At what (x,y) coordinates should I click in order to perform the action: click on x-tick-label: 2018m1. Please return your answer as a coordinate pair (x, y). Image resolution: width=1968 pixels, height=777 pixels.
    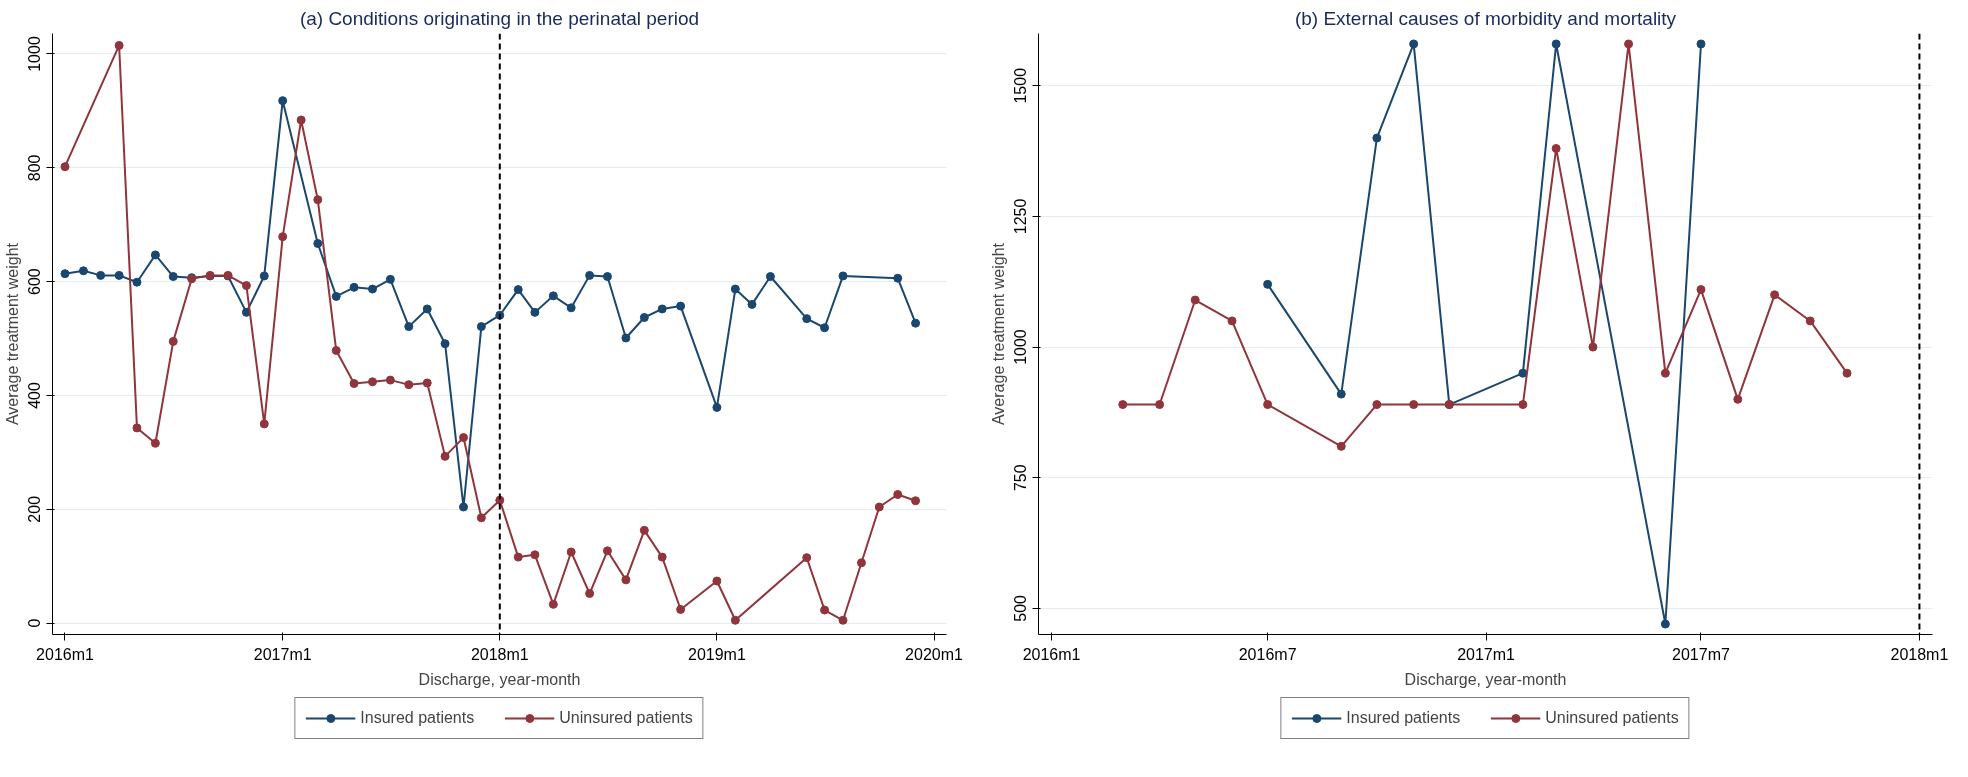
    Looking at the image, I should click on (499, 654).